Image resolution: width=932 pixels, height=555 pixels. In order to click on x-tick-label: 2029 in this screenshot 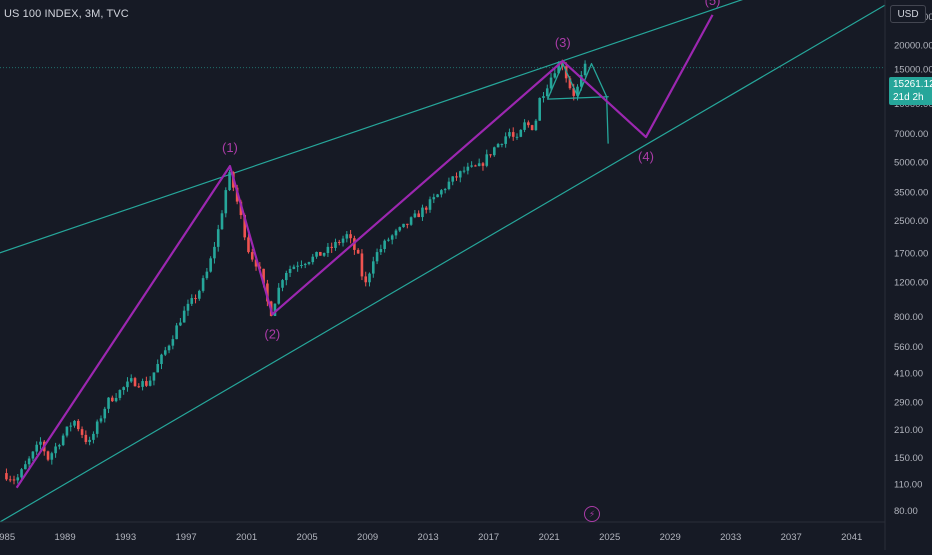, I will do `click(670, 537)`.